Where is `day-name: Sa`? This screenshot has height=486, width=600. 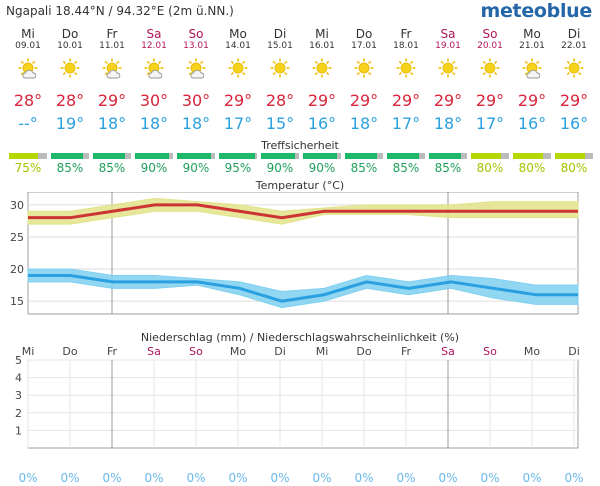 day-name: Sa is located at coordinates (154, 34).